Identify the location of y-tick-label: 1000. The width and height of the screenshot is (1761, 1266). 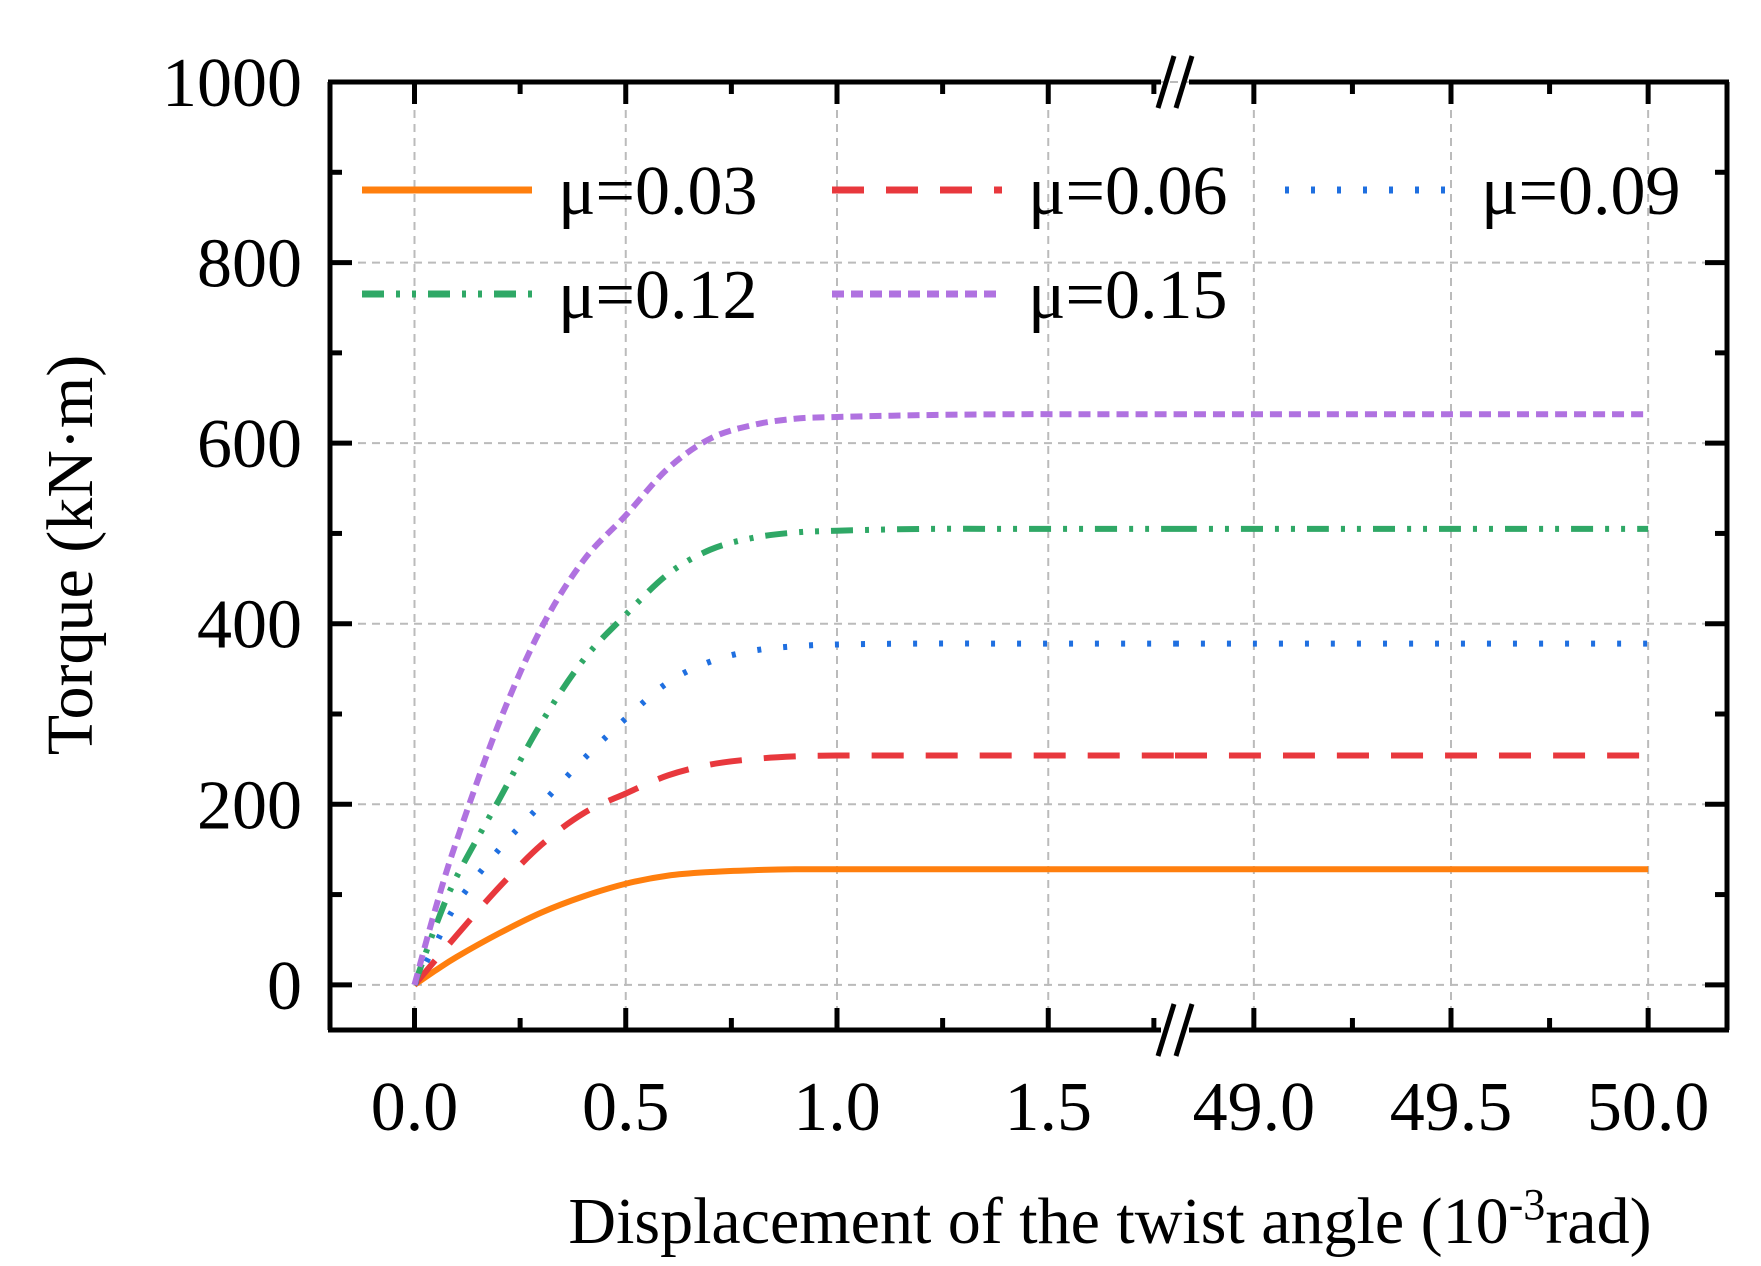
(232, 83).